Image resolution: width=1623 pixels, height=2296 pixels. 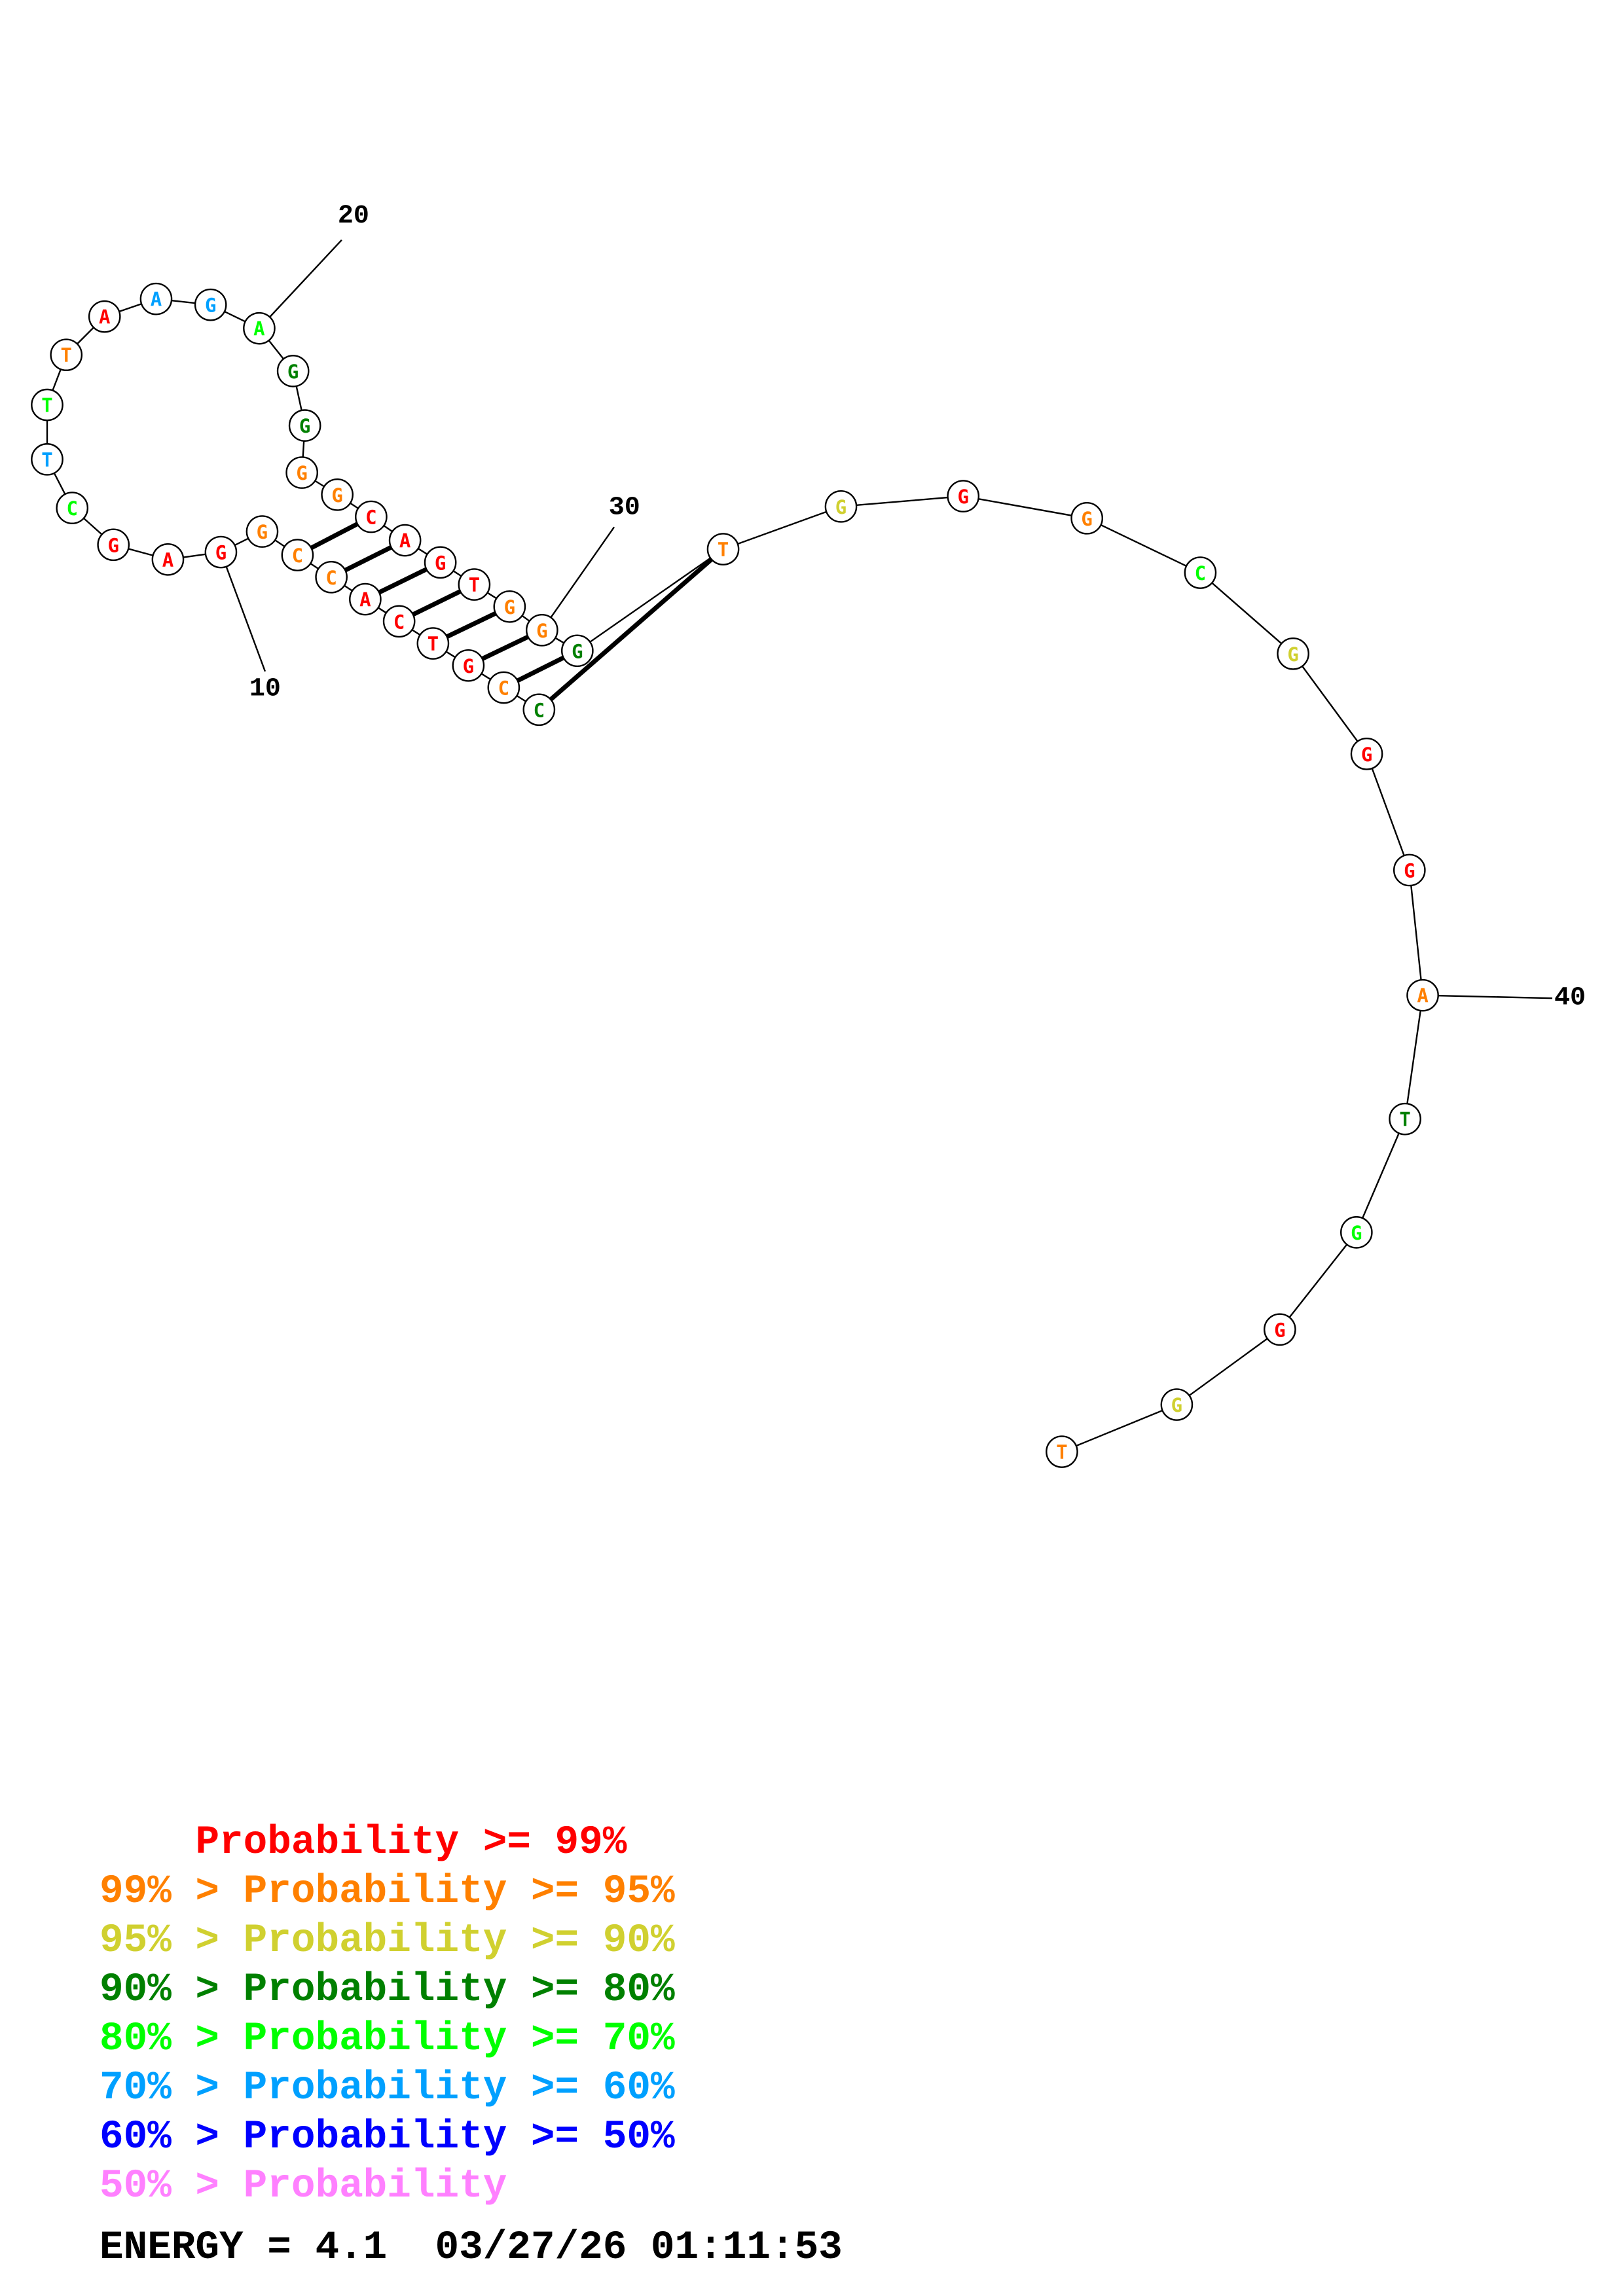 What do you see at coordinates (525, 2088) in the screenshot?
I see `legend-row: 70% > Probability >= 60%` at bounding box center [525, 2088].